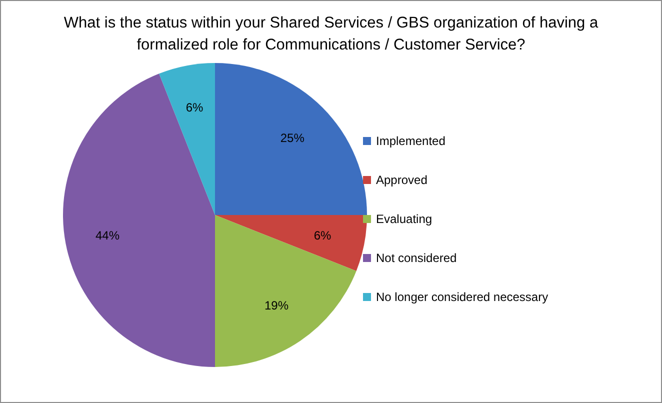 The image size is (662, 403). Describe the element at coordinates (107, 235) in the screenshot. I see `data-label: 44%` at that location.